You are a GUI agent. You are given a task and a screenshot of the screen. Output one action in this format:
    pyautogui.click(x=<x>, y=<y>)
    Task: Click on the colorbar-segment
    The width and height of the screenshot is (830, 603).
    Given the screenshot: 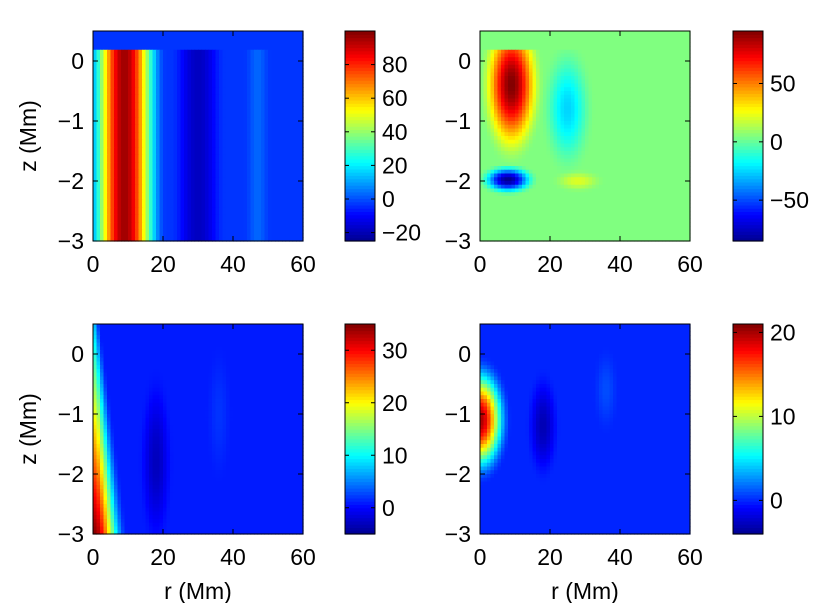 What is the action you would take?
    pyautogui.click(x=360, y=75)
    